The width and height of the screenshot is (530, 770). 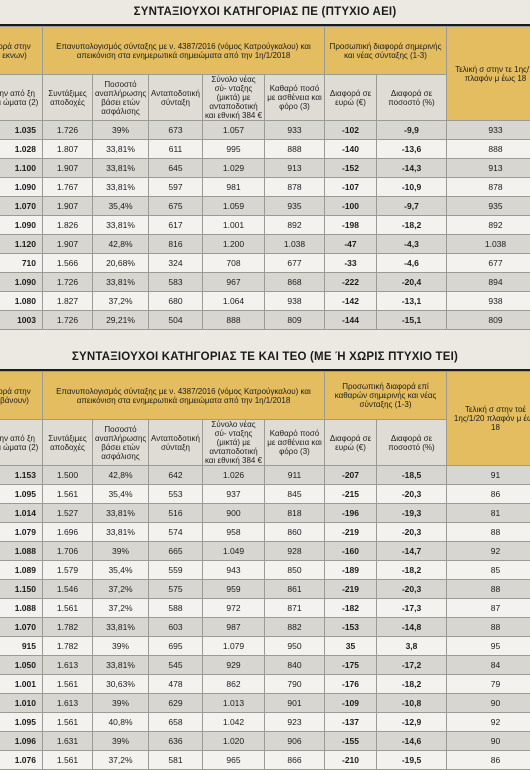 What do you see at coordinates (295, 443) in the screenshot?
I see `col-header: Καθαρό ποσό με ασθένεια και φόρο (3)` at bounding box center [295, 443].